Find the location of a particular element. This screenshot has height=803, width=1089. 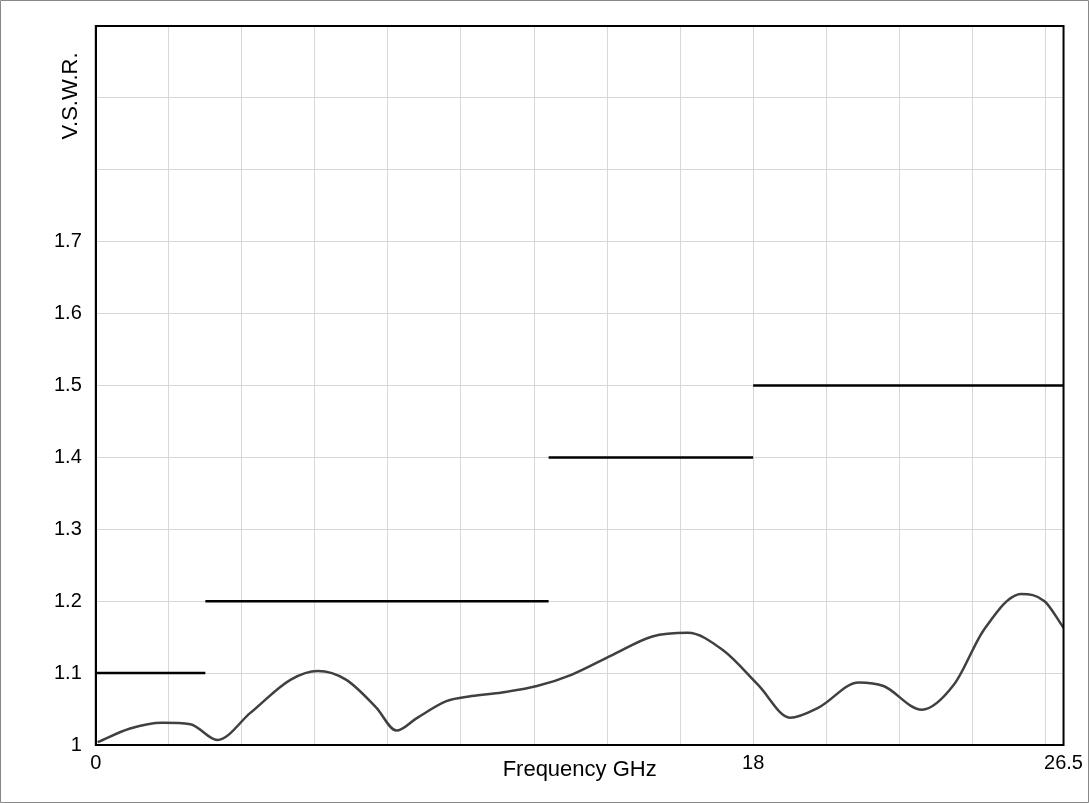

y-tick-label: 1.7 is located at coordinates (67, 240).